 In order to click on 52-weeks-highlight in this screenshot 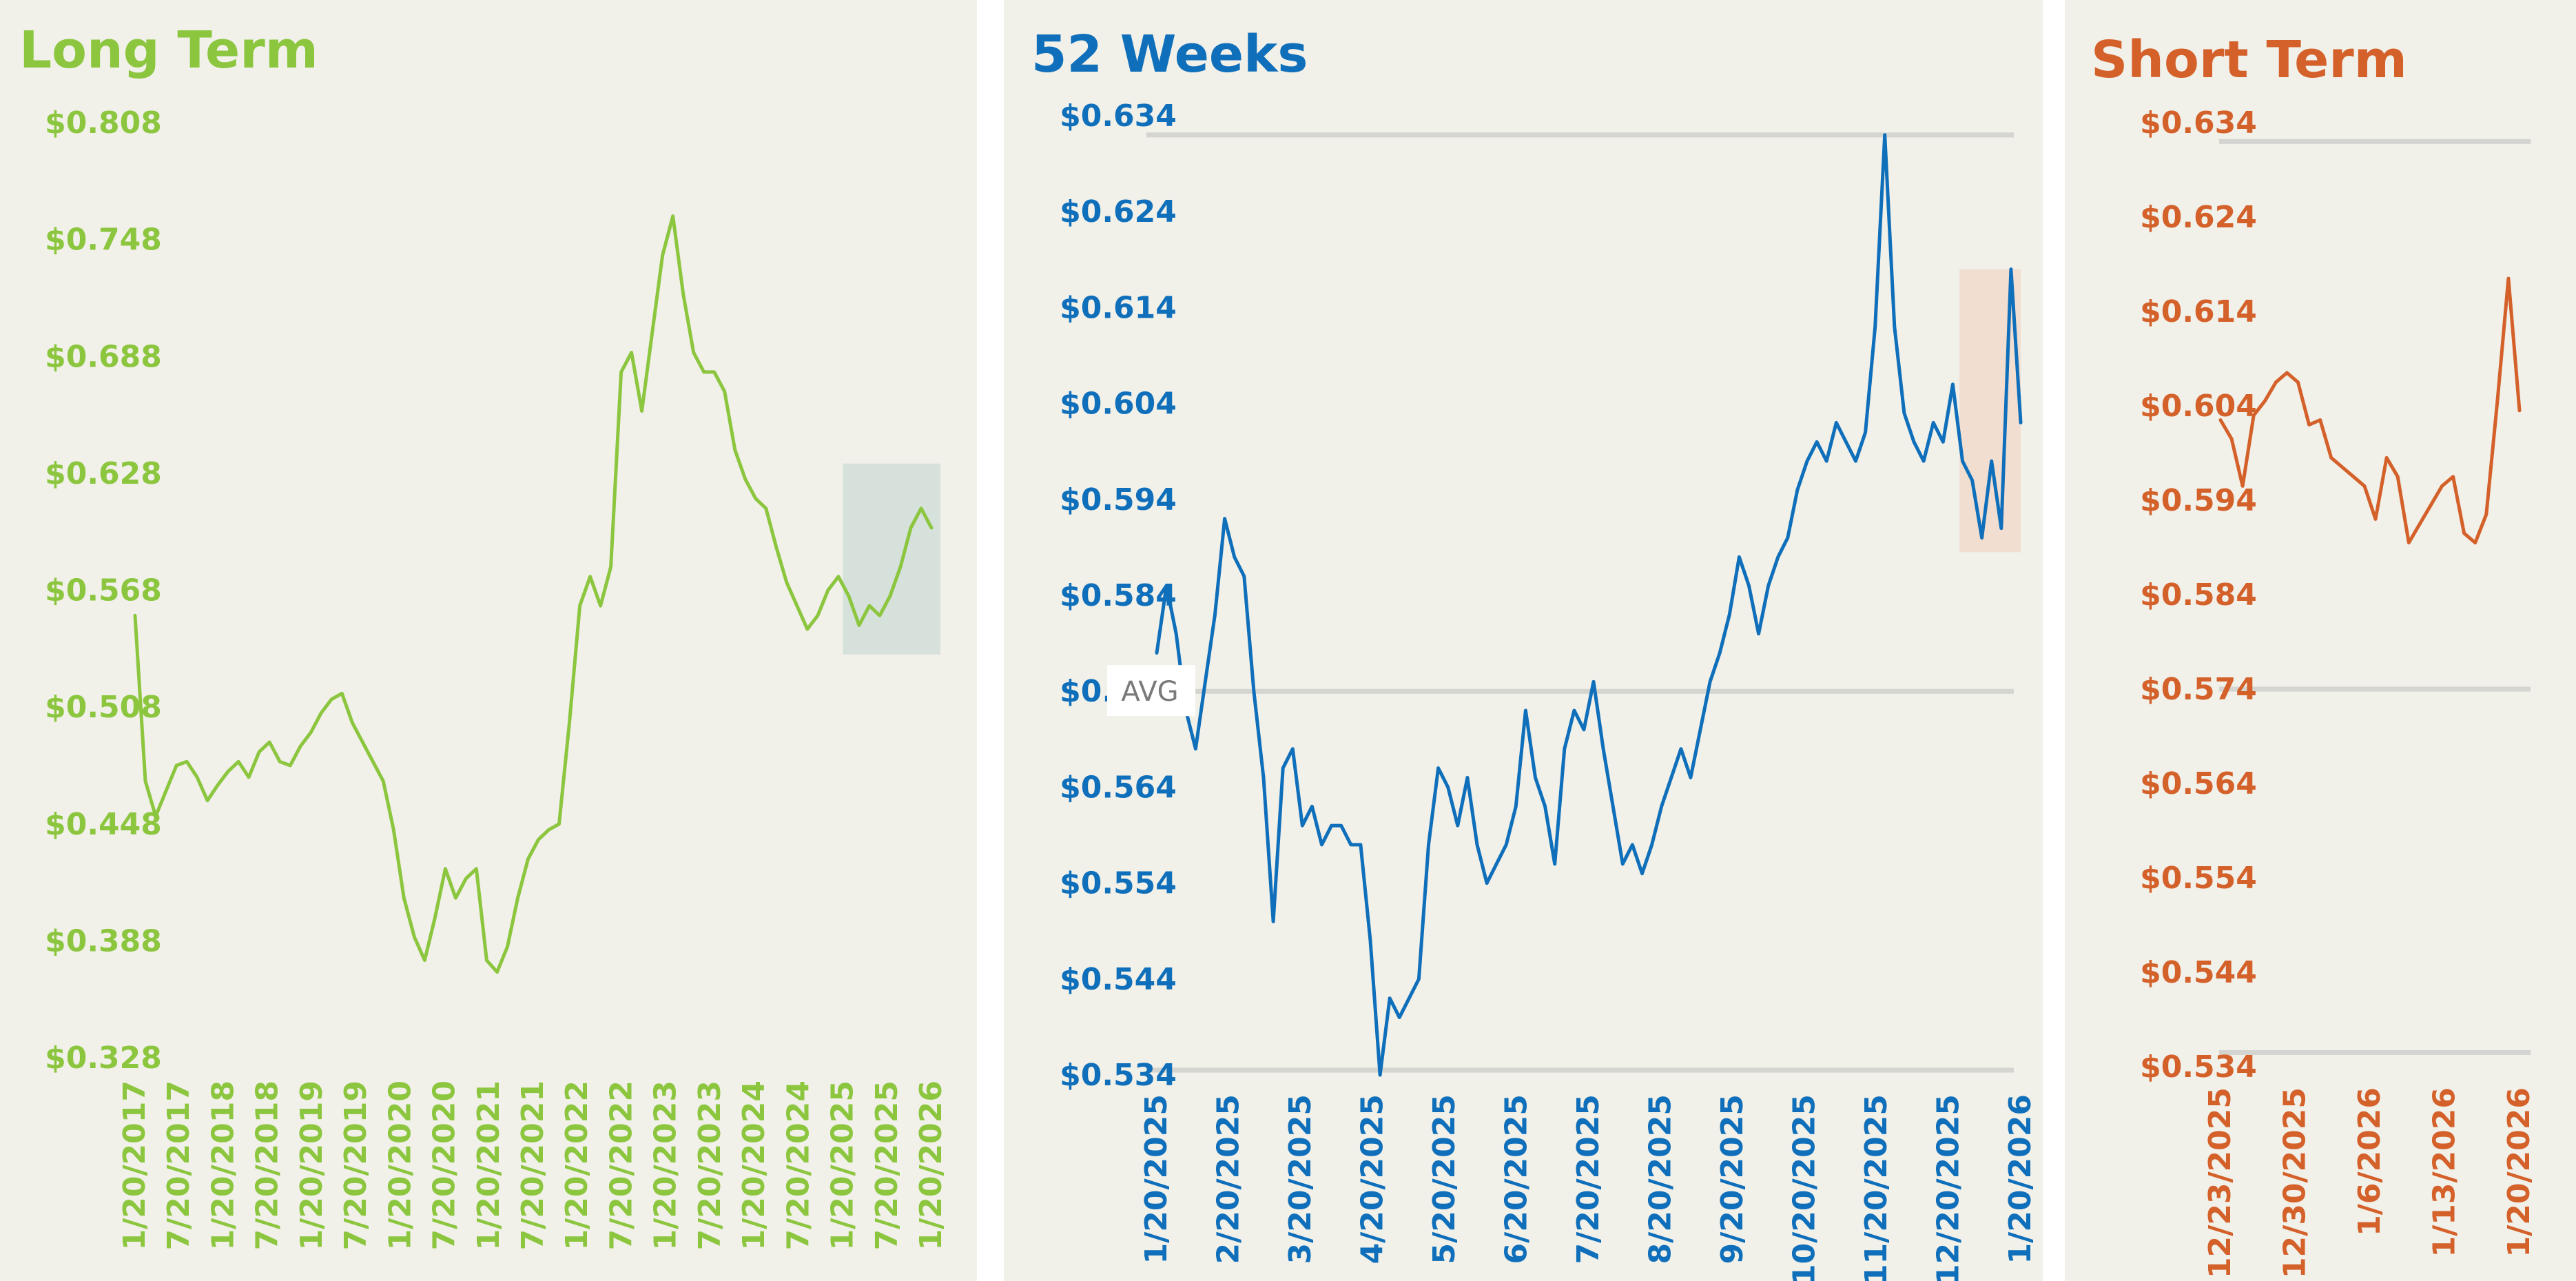, I will do `click(1990, 411)`.